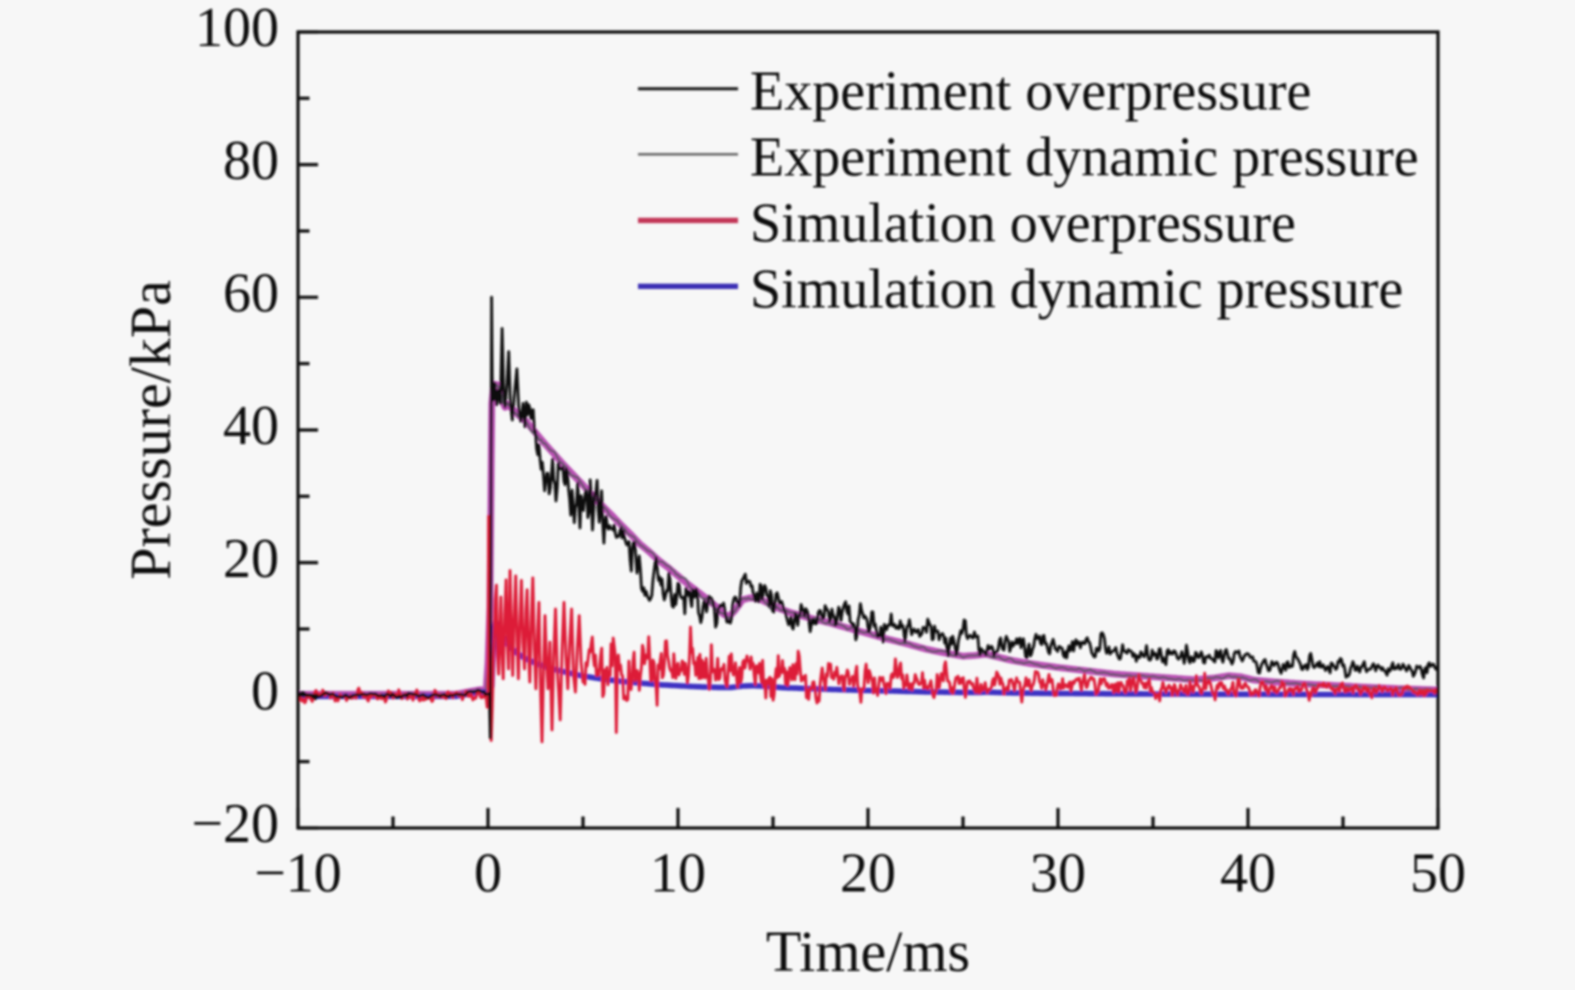 Image resolution: width=1575 pixels, height=990 pixels. What do you see at coordinates (1438, 874) in the screenshot?
I see `svg-text: 50` at bounding box center [1438, 874].